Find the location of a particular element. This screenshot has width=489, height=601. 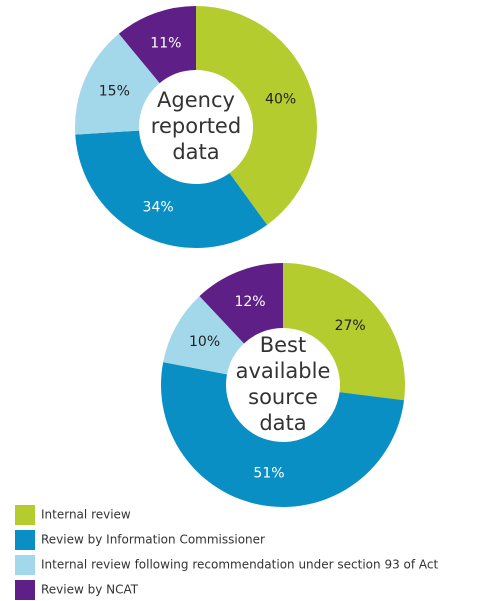

center-label-line: reported is located at coordinates (196, 126).